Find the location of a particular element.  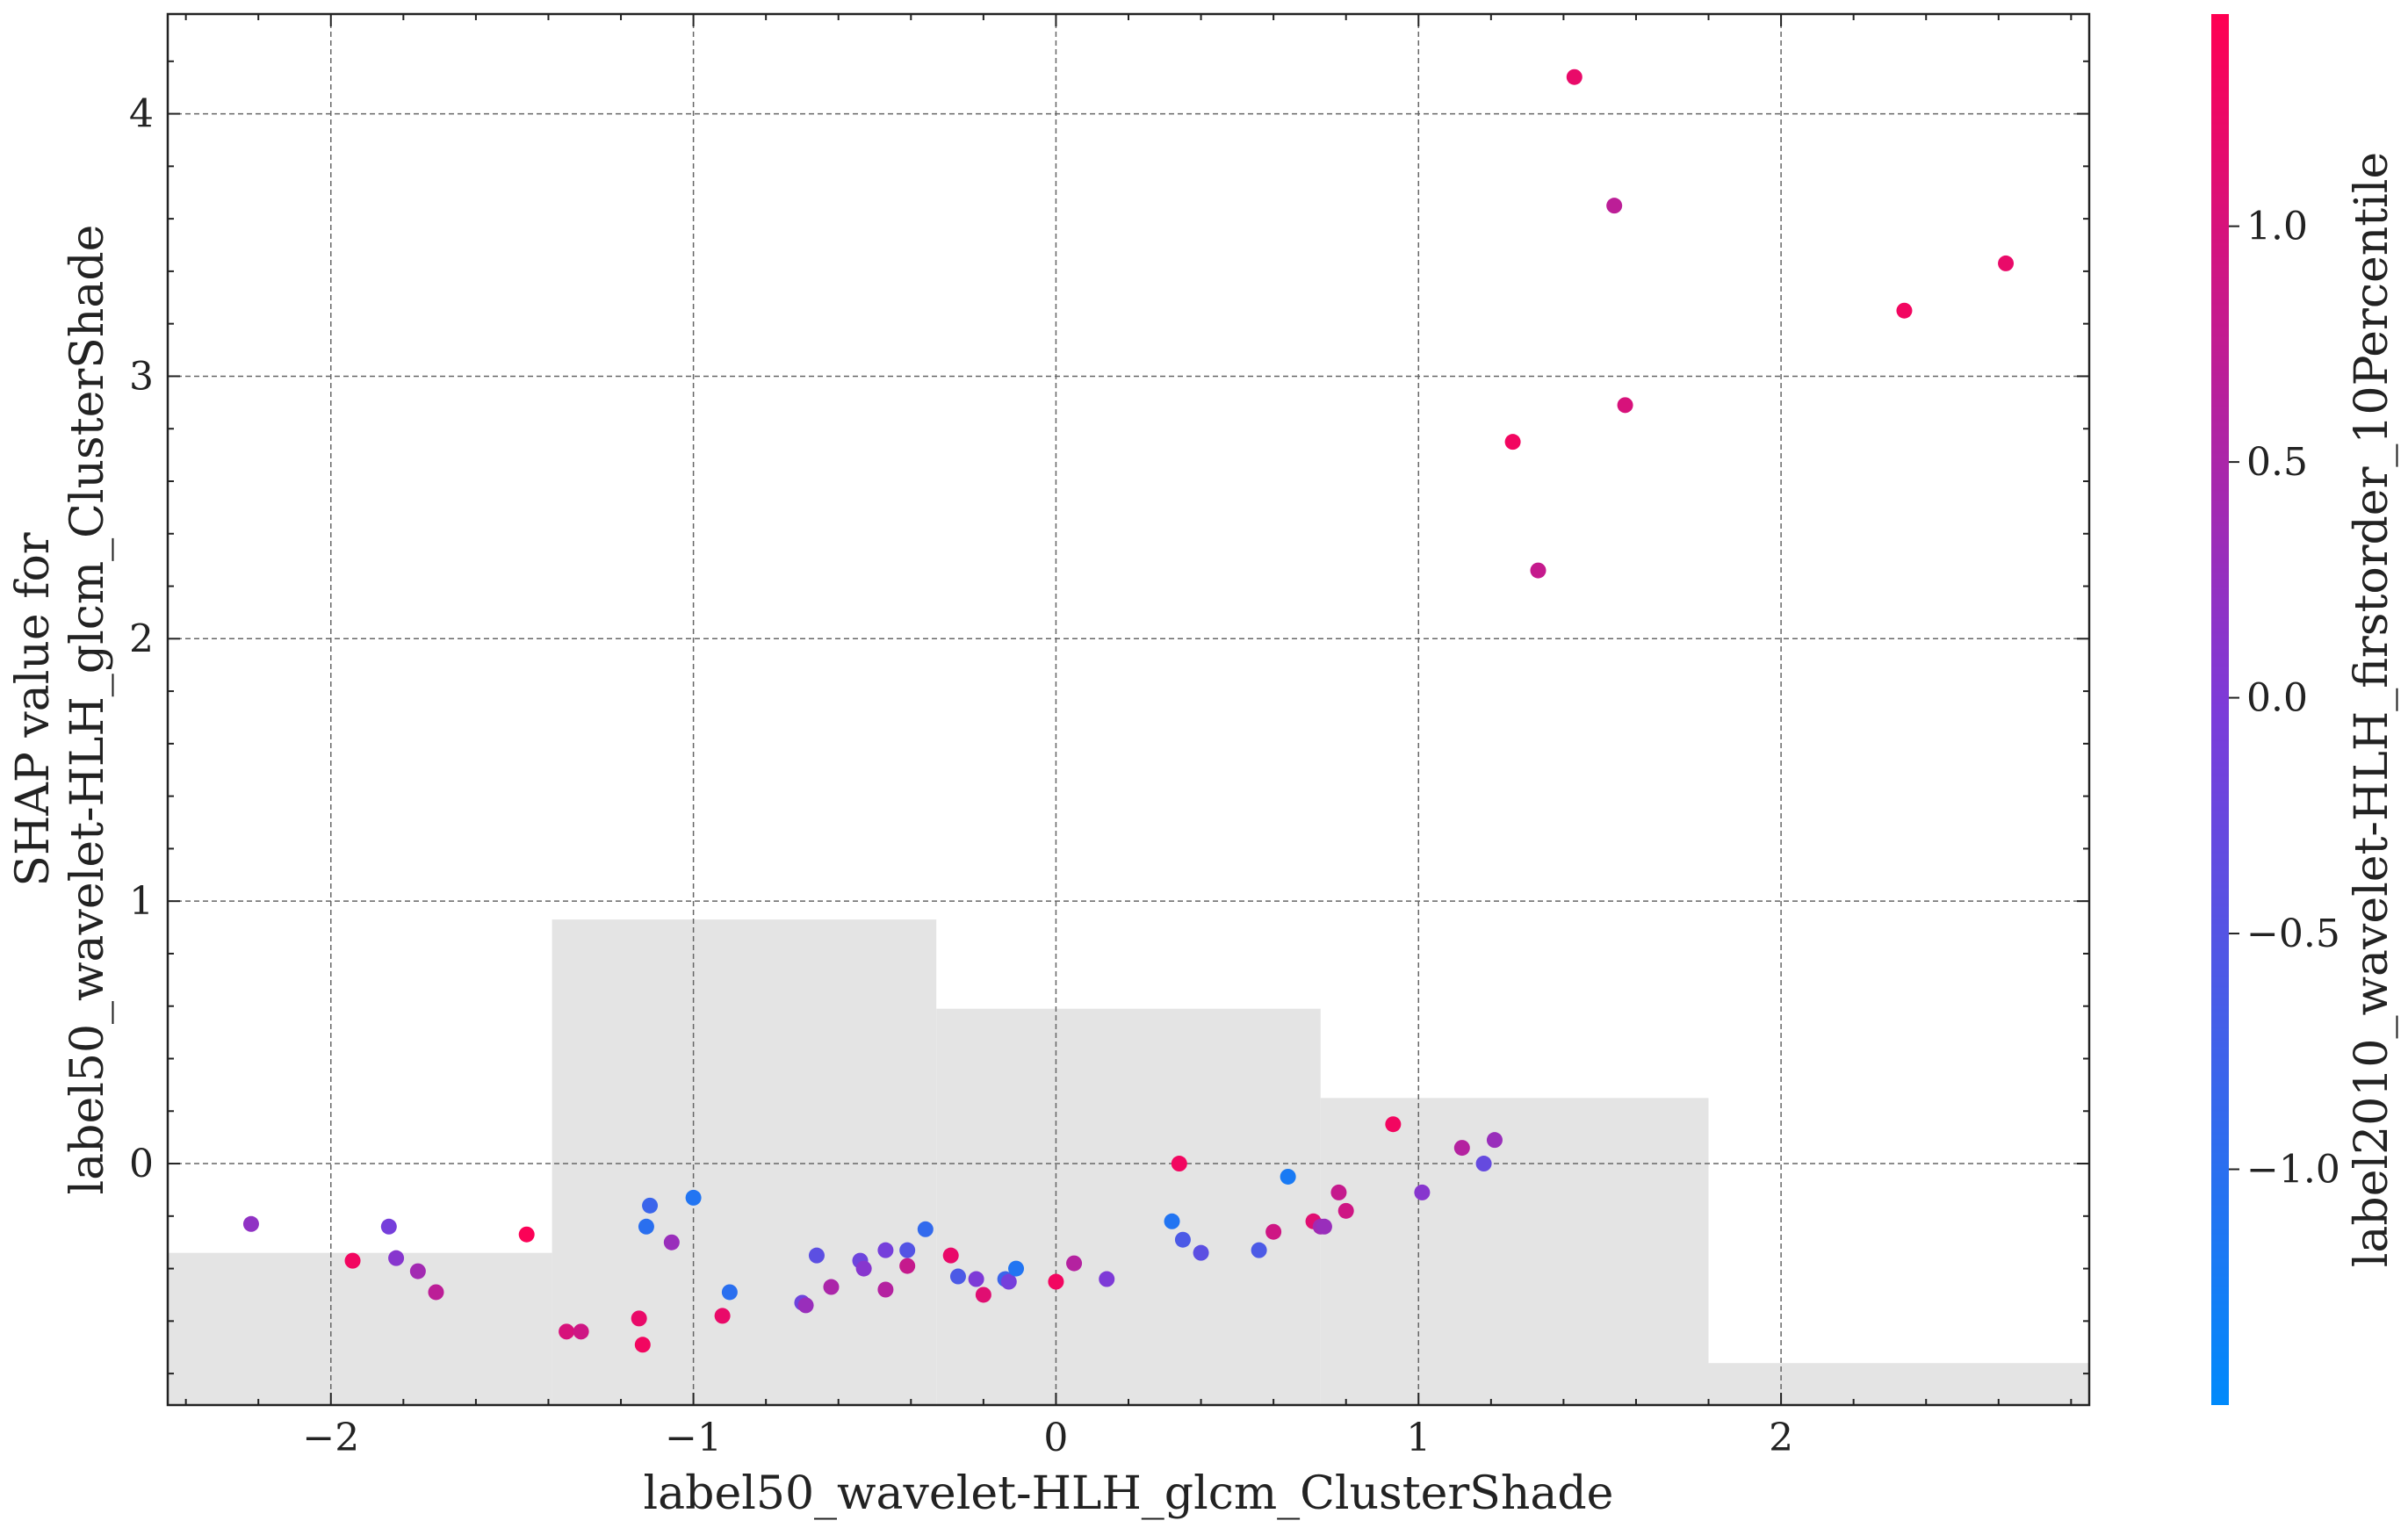

y-tick-label: 3 is located at coordinates (141, 376).